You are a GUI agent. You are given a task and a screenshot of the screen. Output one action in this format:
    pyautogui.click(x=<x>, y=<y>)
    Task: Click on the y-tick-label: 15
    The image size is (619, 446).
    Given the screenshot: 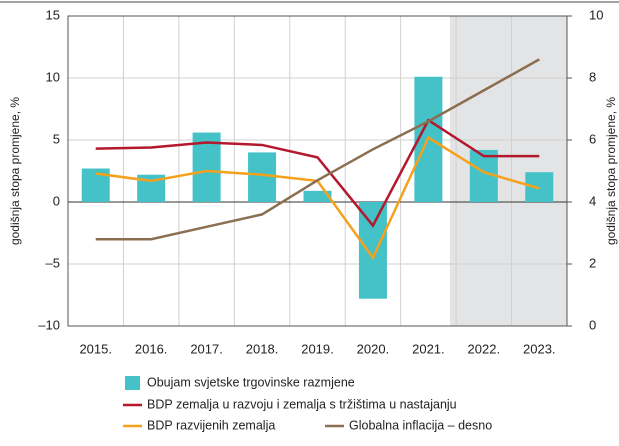 What is the action you would take?
    pyautogui.click(x=53, y=14)
    